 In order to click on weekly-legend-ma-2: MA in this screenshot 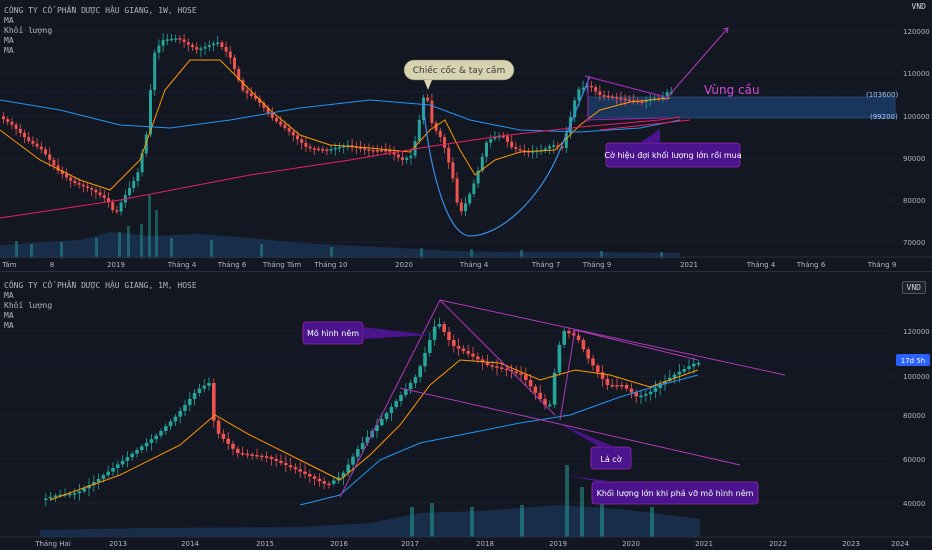, I will do `click(9, 40)`.